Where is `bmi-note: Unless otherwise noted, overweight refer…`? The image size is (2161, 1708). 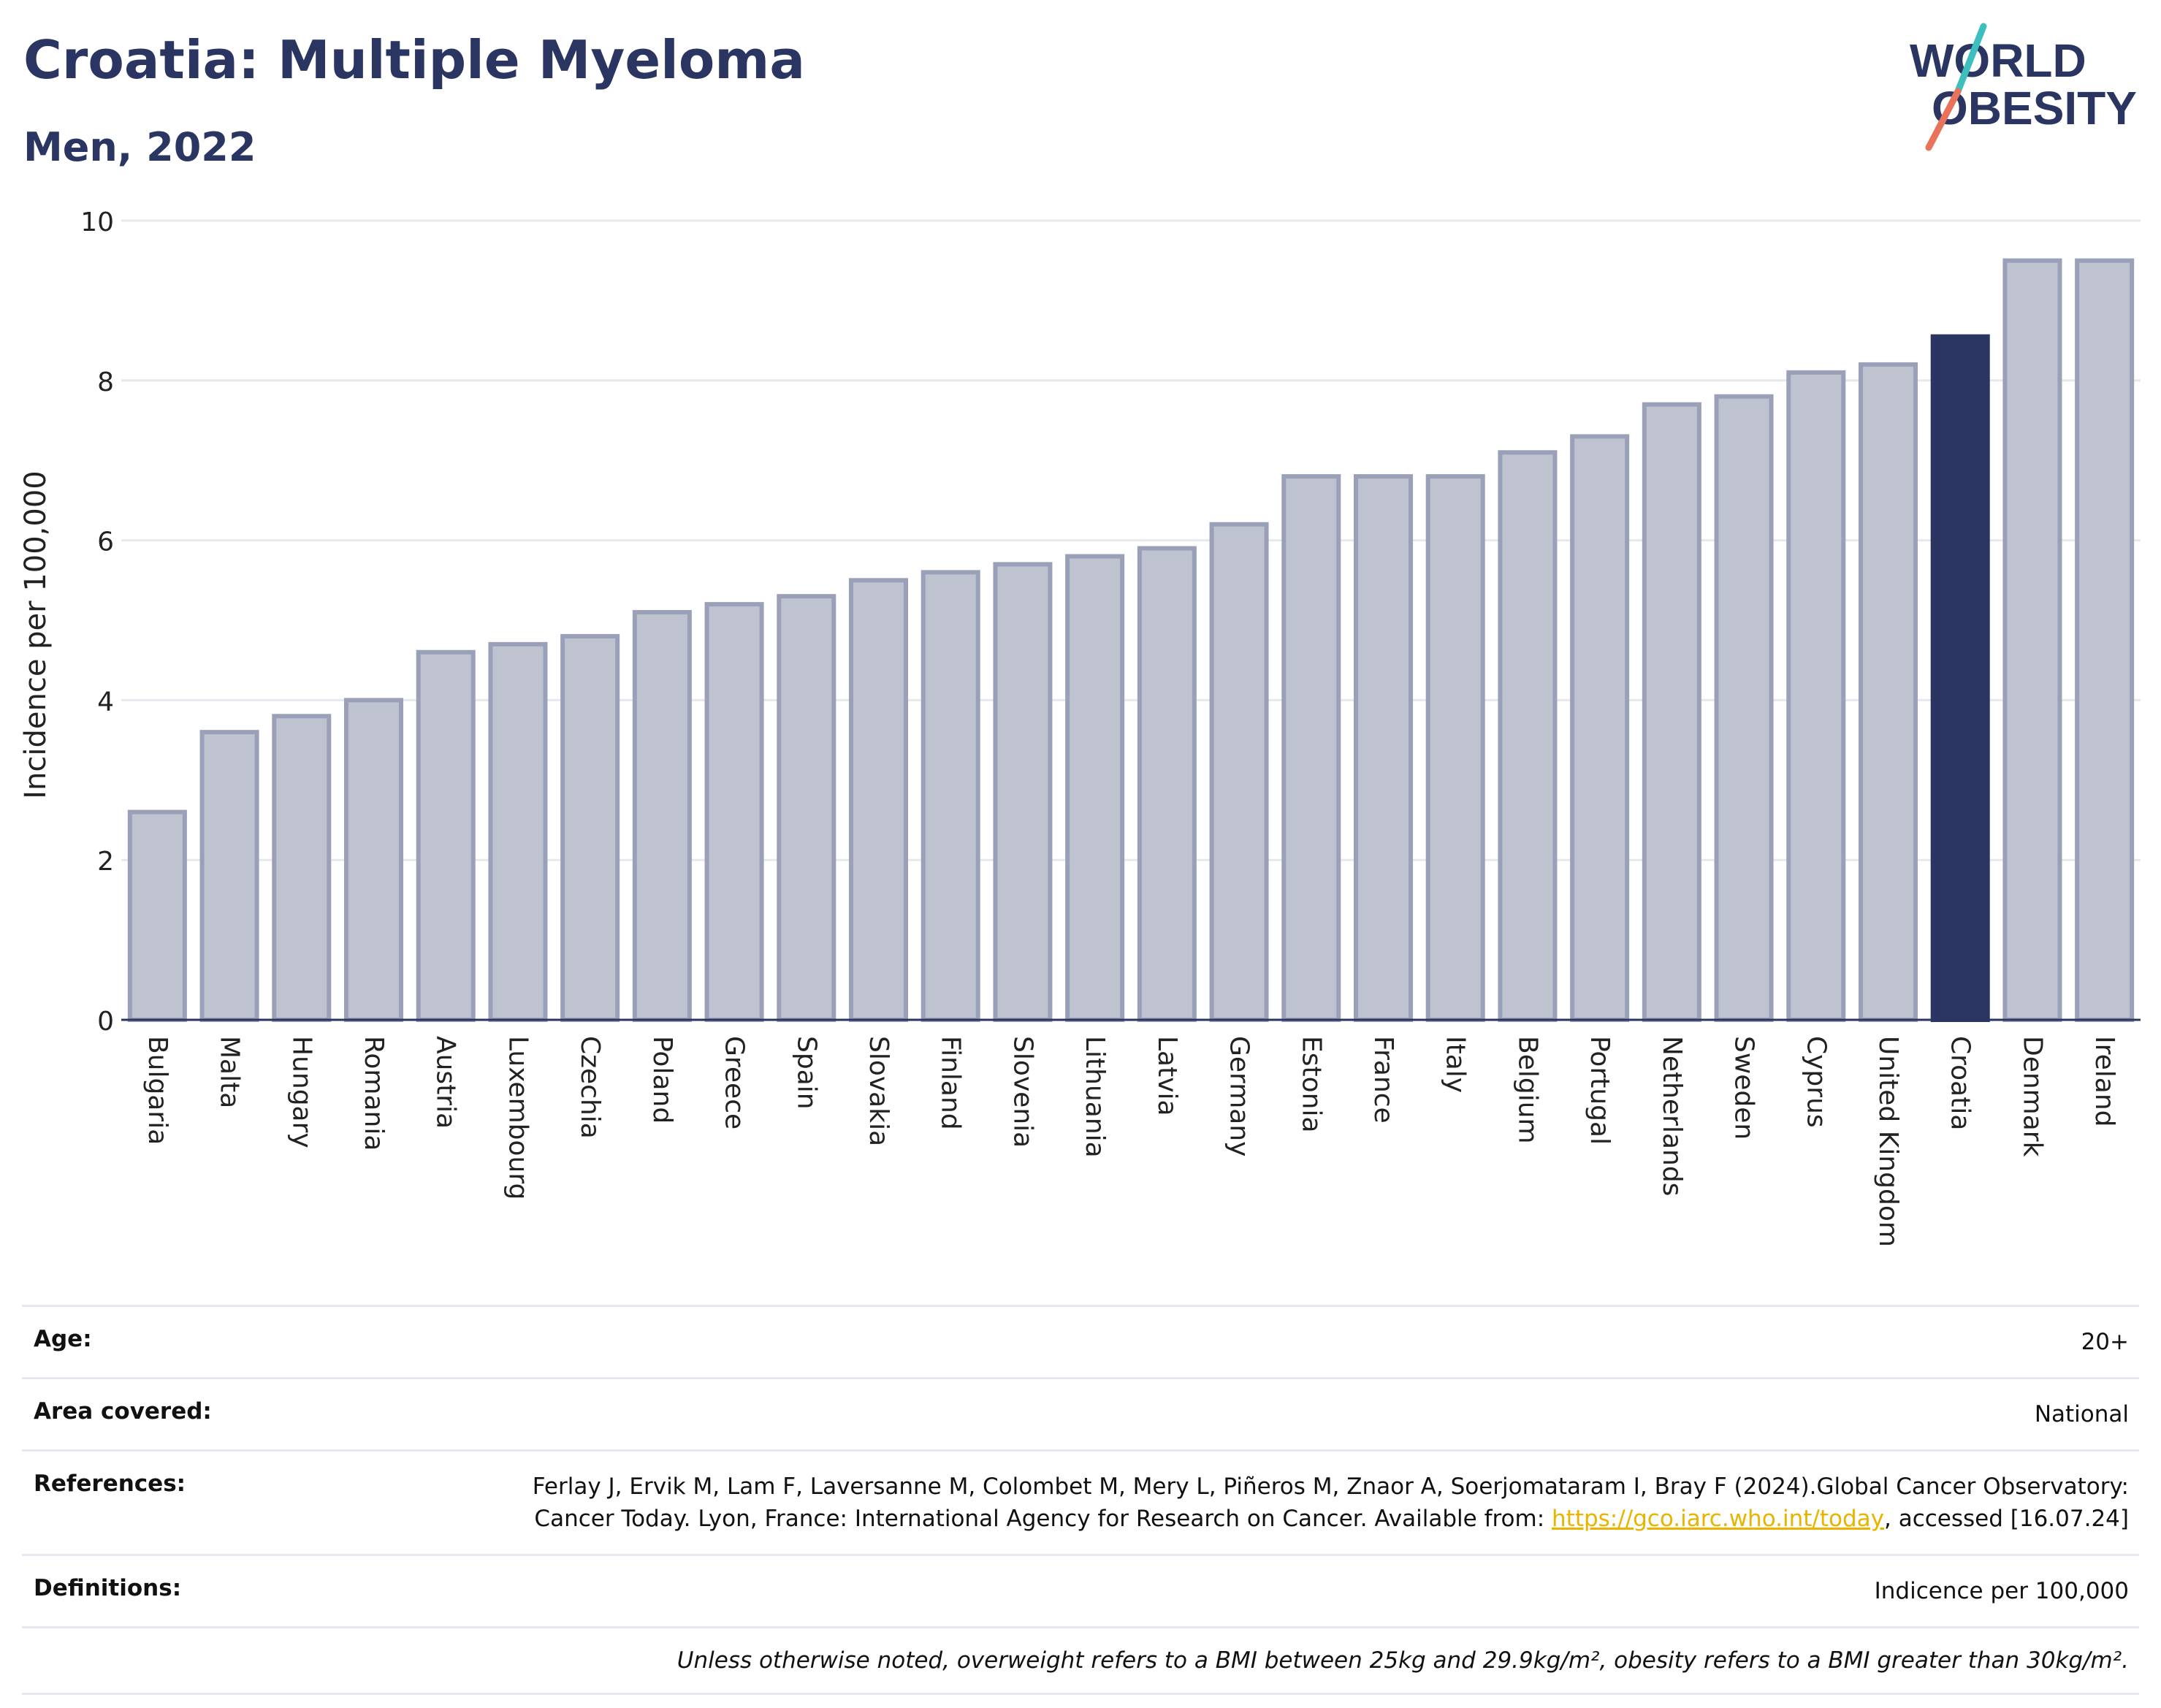
bmi-note: Unless otherwise noted, overweight refer… is located at coordinates (1402, 1660).